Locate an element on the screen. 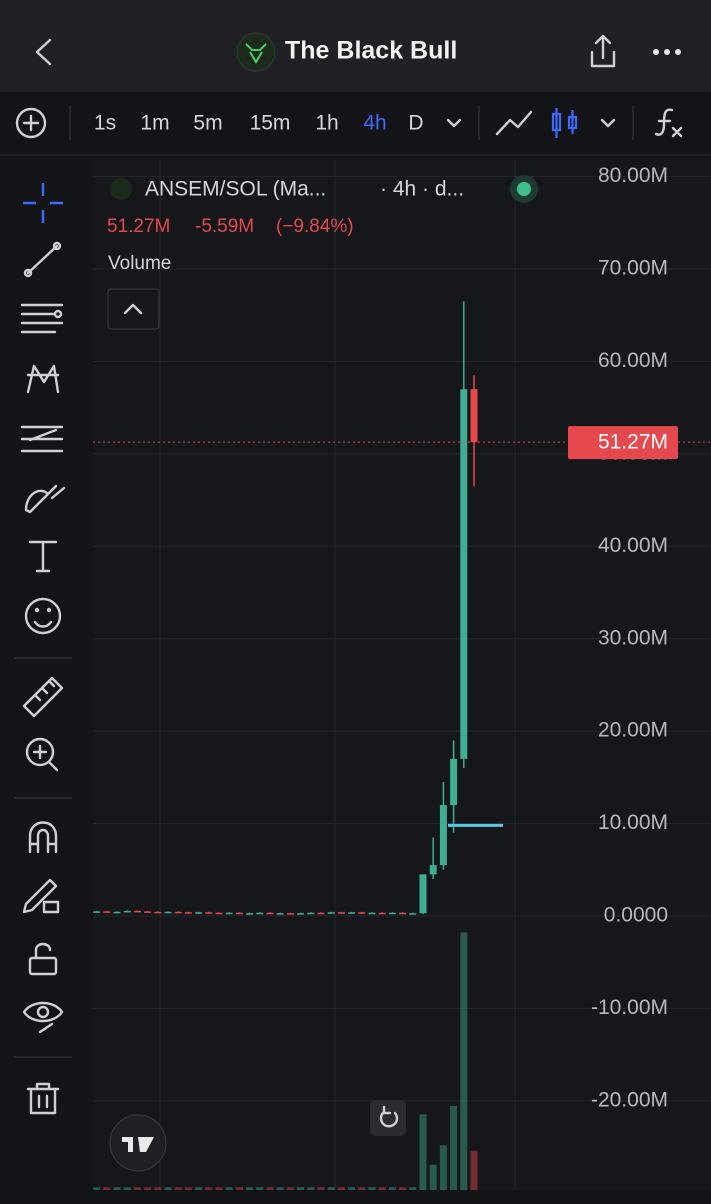 This screenshot has height=1204, width=711. y-tick-label: 40.00M is located at coordinates (633, 545).